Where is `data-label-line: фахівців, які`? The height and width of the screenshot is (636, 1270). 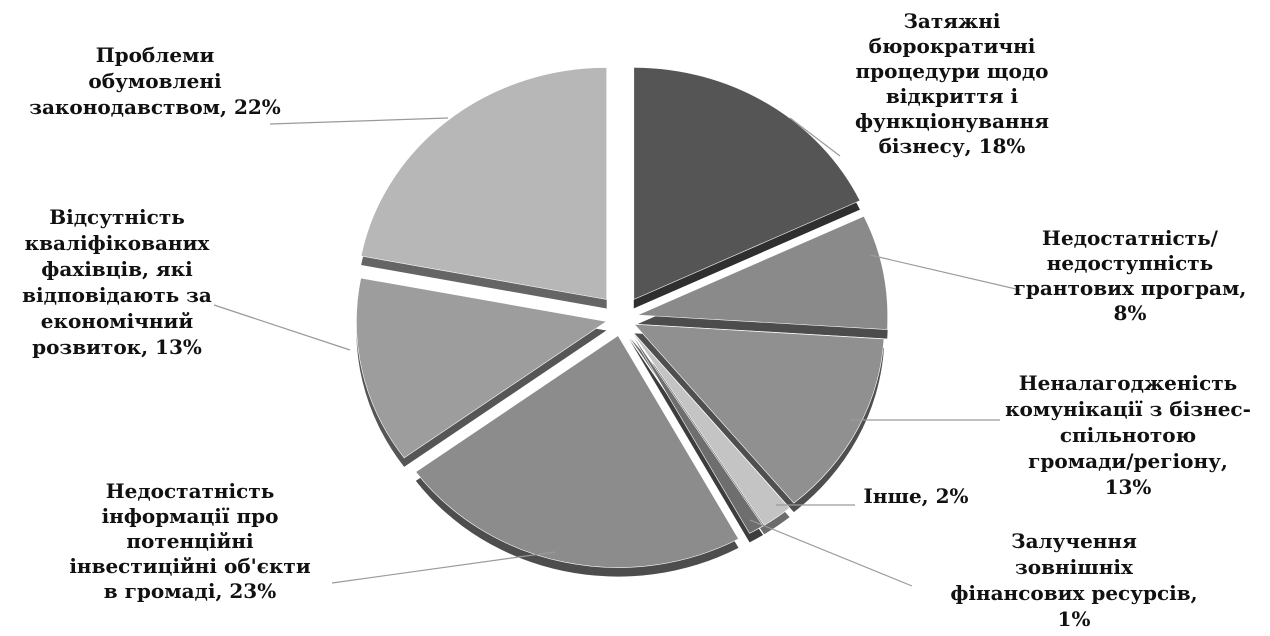 data-label-line: фахівців, які is located at coordinates (117, 269).